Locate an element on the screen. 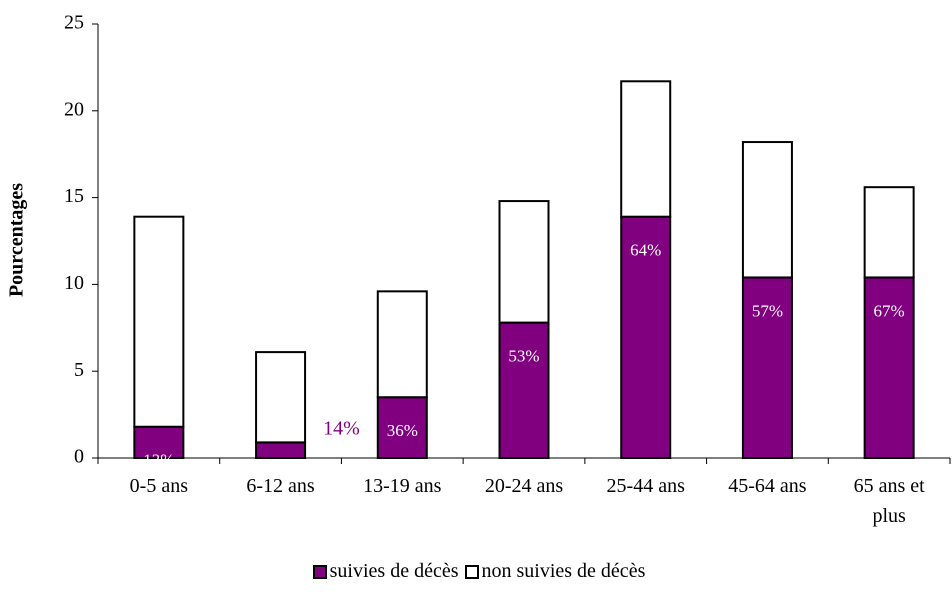  x-tick-label: 0-5 ans is located at coordinates (158, 486).